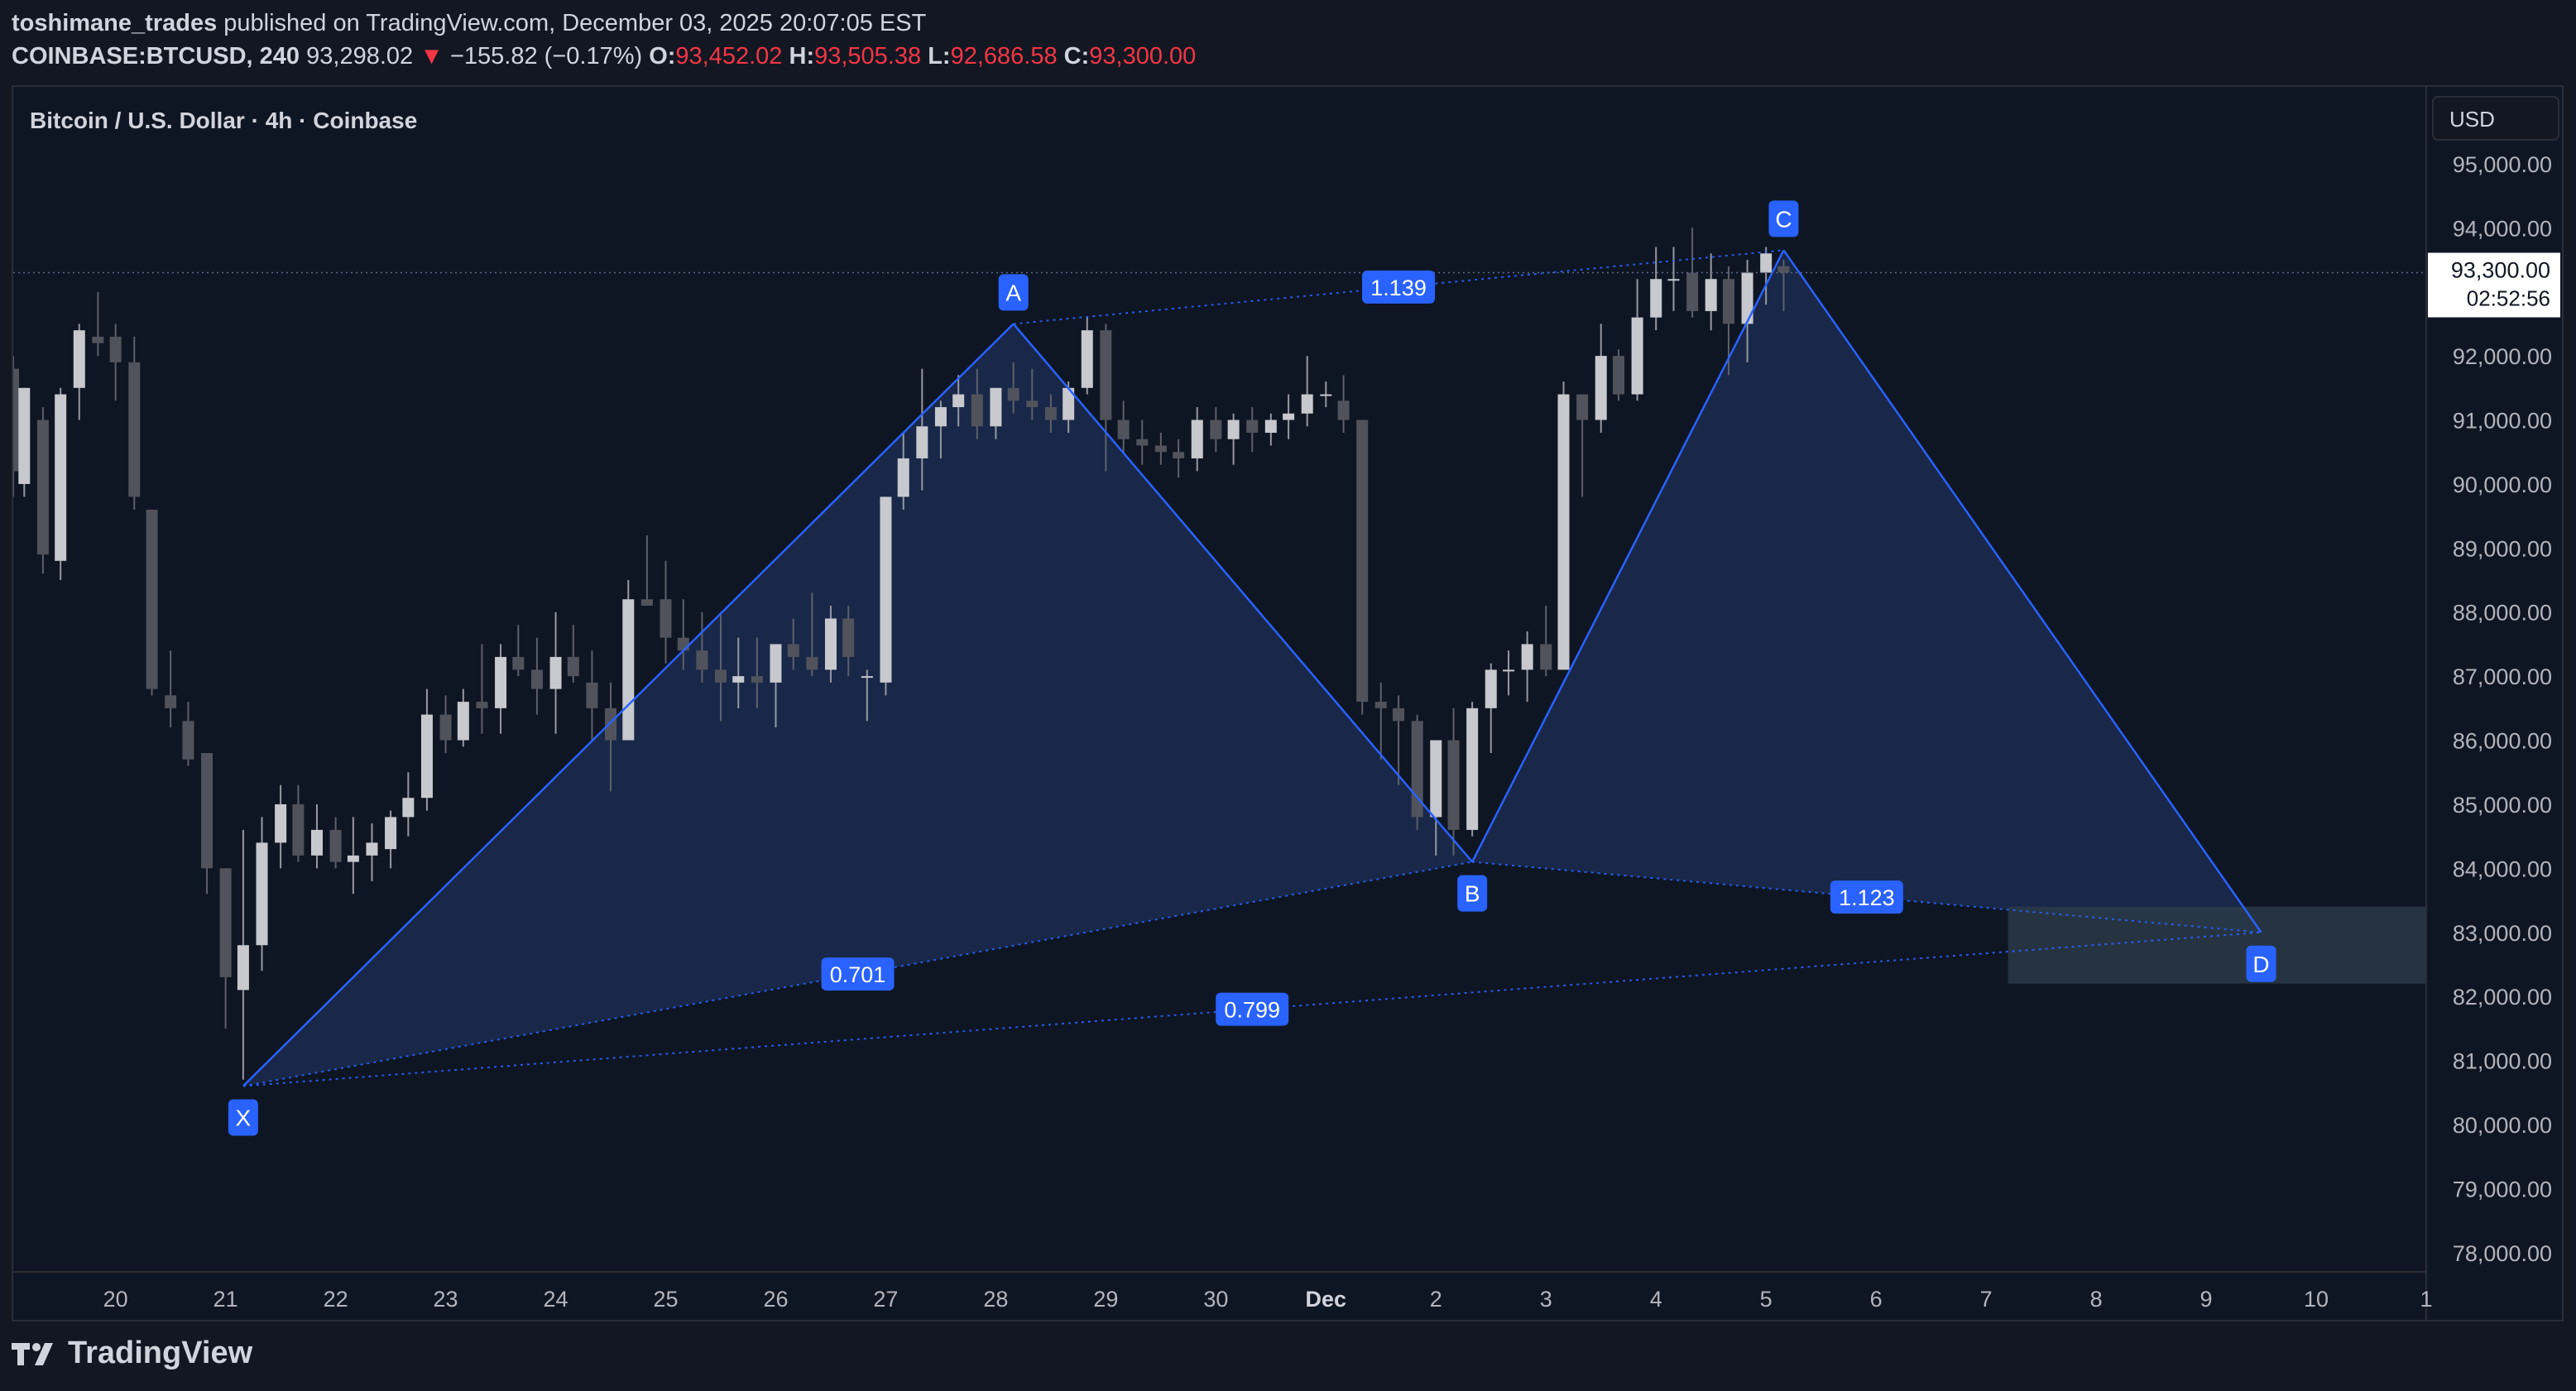  Describe the element at coordinates (996, 1299) in the screenshot. I see `time-tick-label: 28` at that location.